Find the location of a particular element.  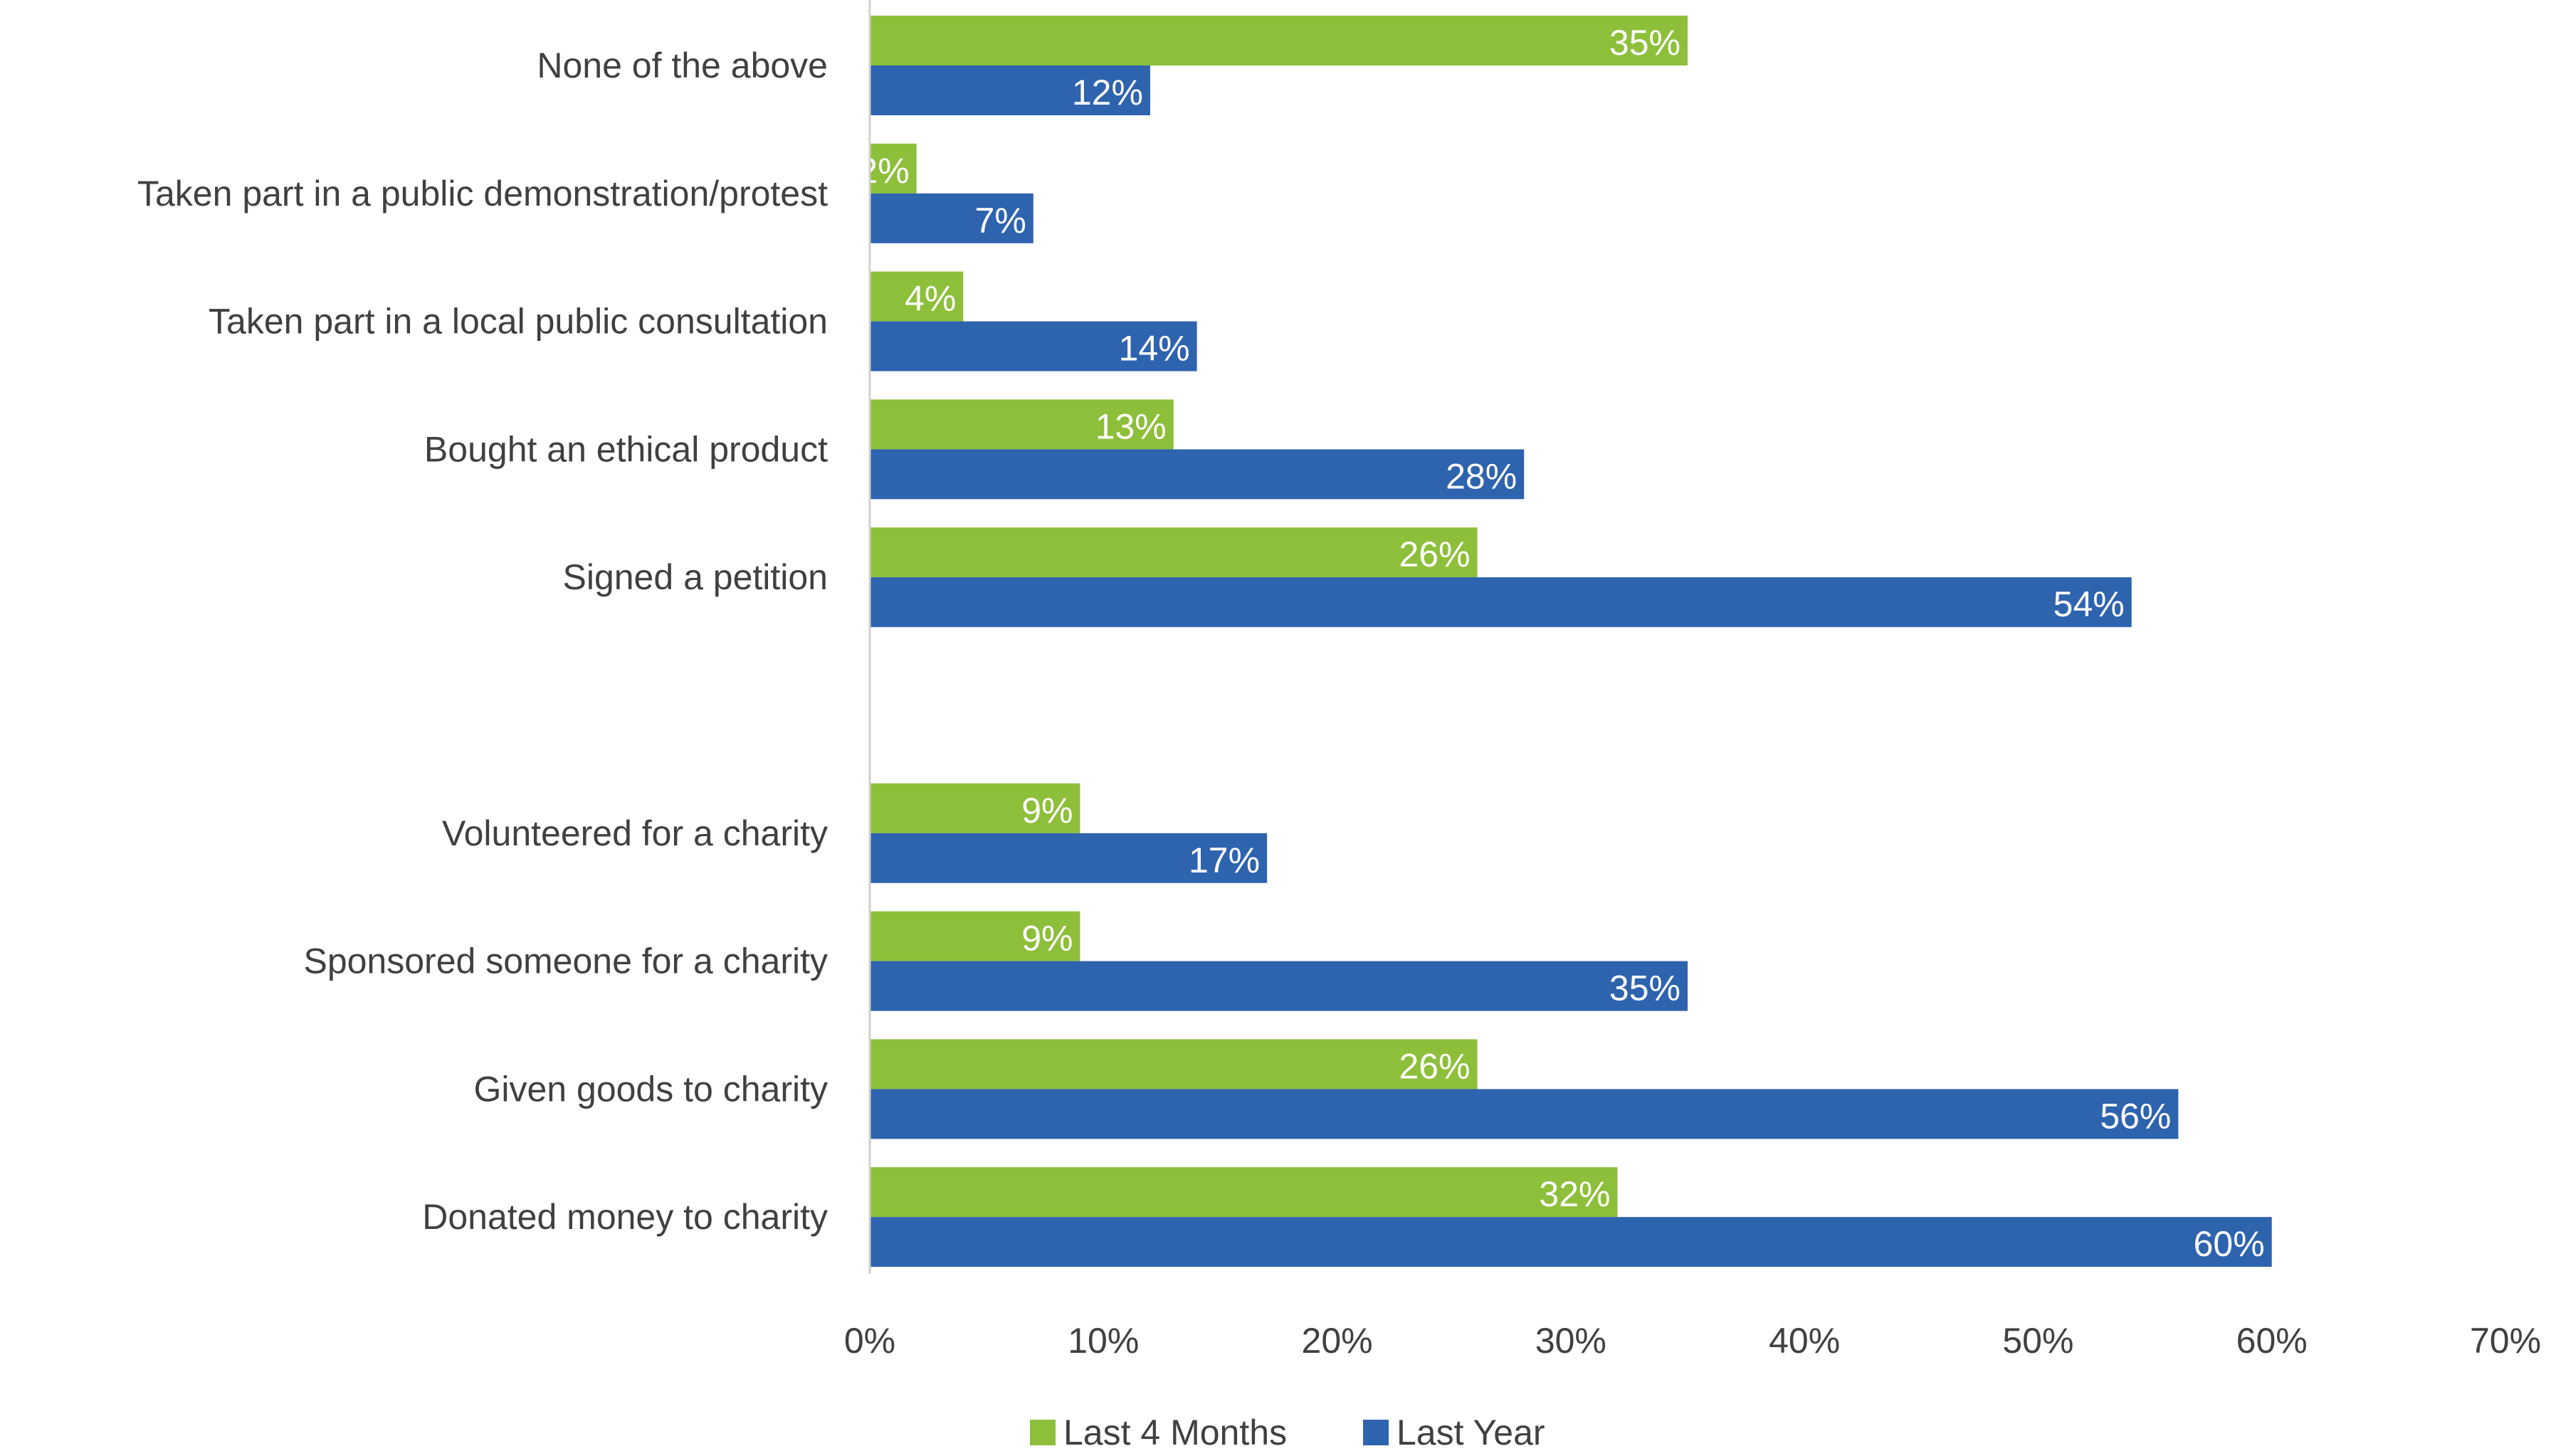

data-label-last-year-given-goods-to-charity: 56% is located at coordinates (2135, 1116).